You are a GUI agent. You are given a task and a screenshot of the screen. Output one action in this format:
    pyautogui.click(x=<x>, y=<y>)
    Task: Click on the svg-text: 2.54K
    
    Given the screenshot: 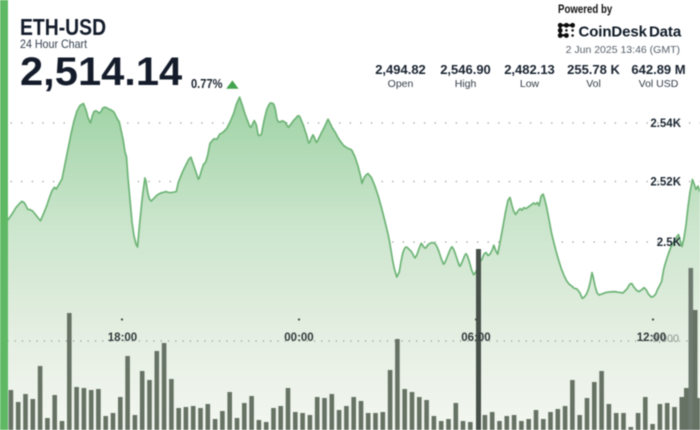 What is the action you would take?
    pyautogui.click(x=665, y=124)
    